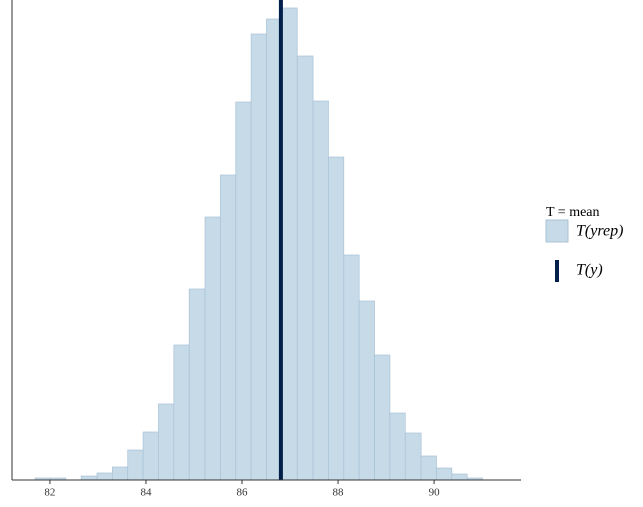 This screenshot has width=643, height=507. What do you see at coordinates (599, 231) in the screenshot?
I see `legend-label: T(yrep)` at bounding box center [599, 231].